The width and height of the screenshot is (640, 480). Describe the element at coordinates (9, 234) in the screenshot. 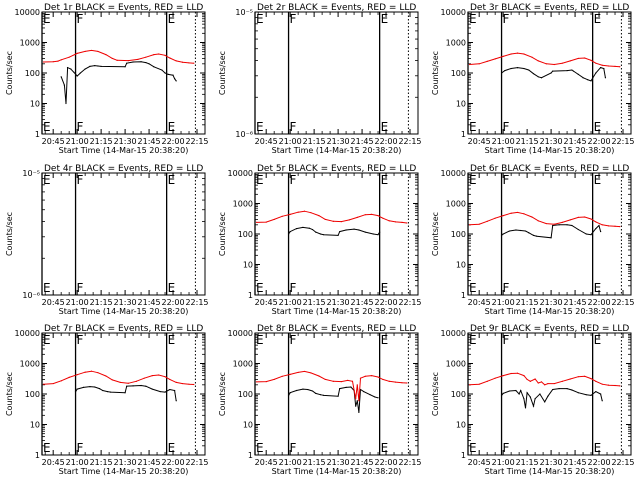

I see `y-axis-label: Counts/sec` at that location.